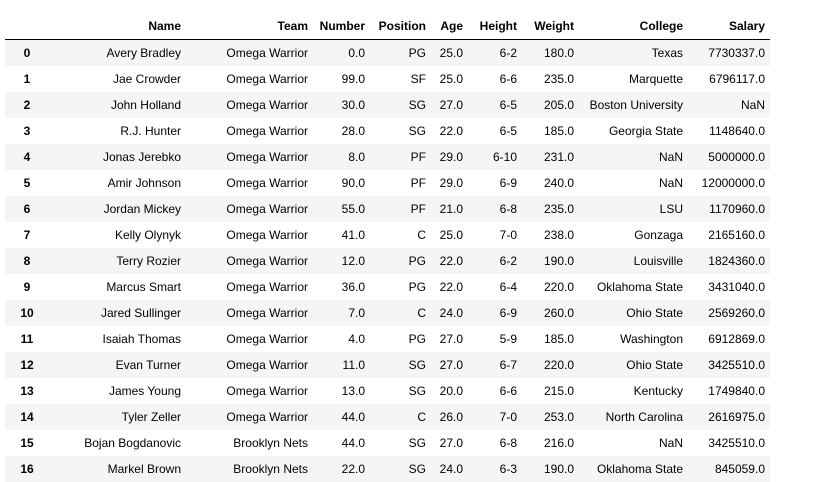  Describe the element at coordinates (495, 26) in the screenshot. I see `column-header-height: Height` at that location.